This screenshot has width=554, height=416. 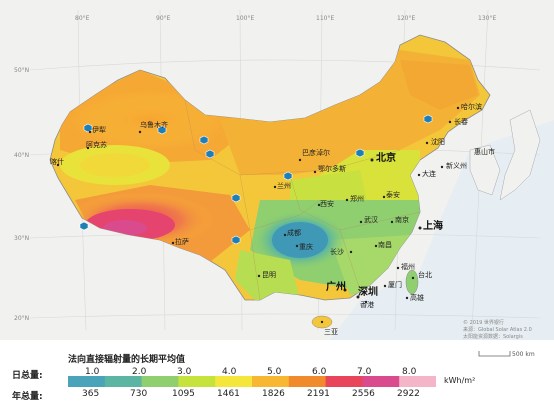 I want to click on lon-label: 110°E, so click(x=325, y=18).